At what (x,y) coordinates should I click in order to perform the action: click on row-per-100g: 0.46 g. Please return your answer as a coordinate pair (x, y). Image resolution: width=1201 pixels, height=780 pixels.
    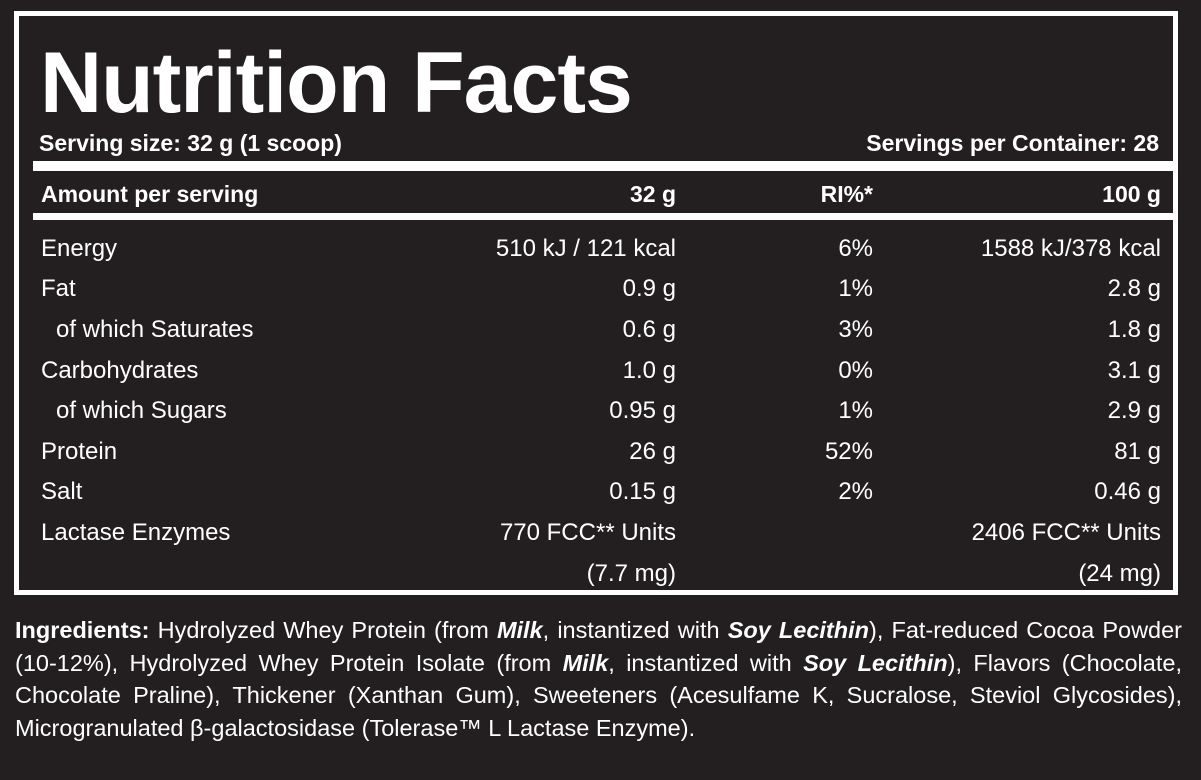
    Looking at the image, I should click on (1127, 491).